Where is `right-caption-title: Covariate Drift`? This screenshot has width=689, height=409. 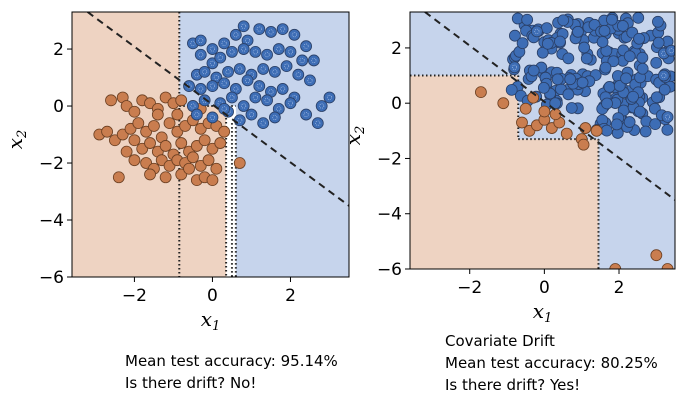 right-caption-title: Covariate Drift is located at coordinates (500, 341).